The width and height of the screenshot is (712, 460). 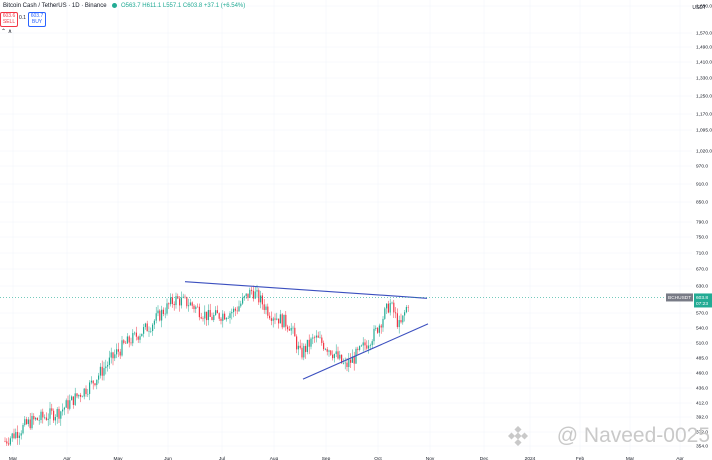 I want to click on pair-tag, so click(x=679, y=297).